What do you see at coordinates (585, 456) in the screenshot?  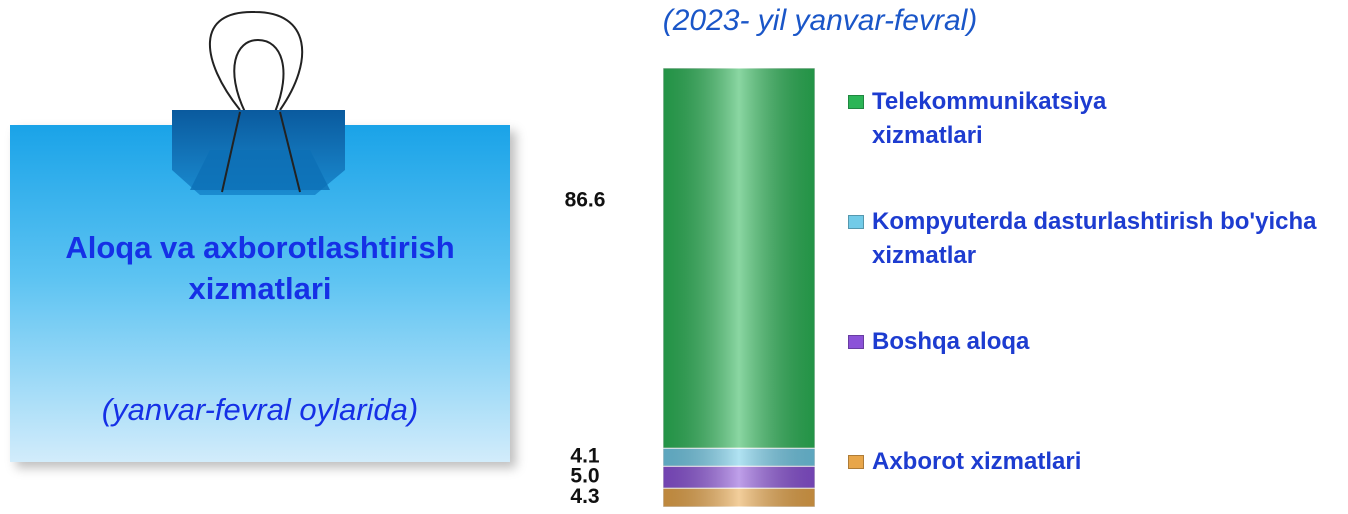 I see `value-label: 4.1` at bounding box center [585, 456].